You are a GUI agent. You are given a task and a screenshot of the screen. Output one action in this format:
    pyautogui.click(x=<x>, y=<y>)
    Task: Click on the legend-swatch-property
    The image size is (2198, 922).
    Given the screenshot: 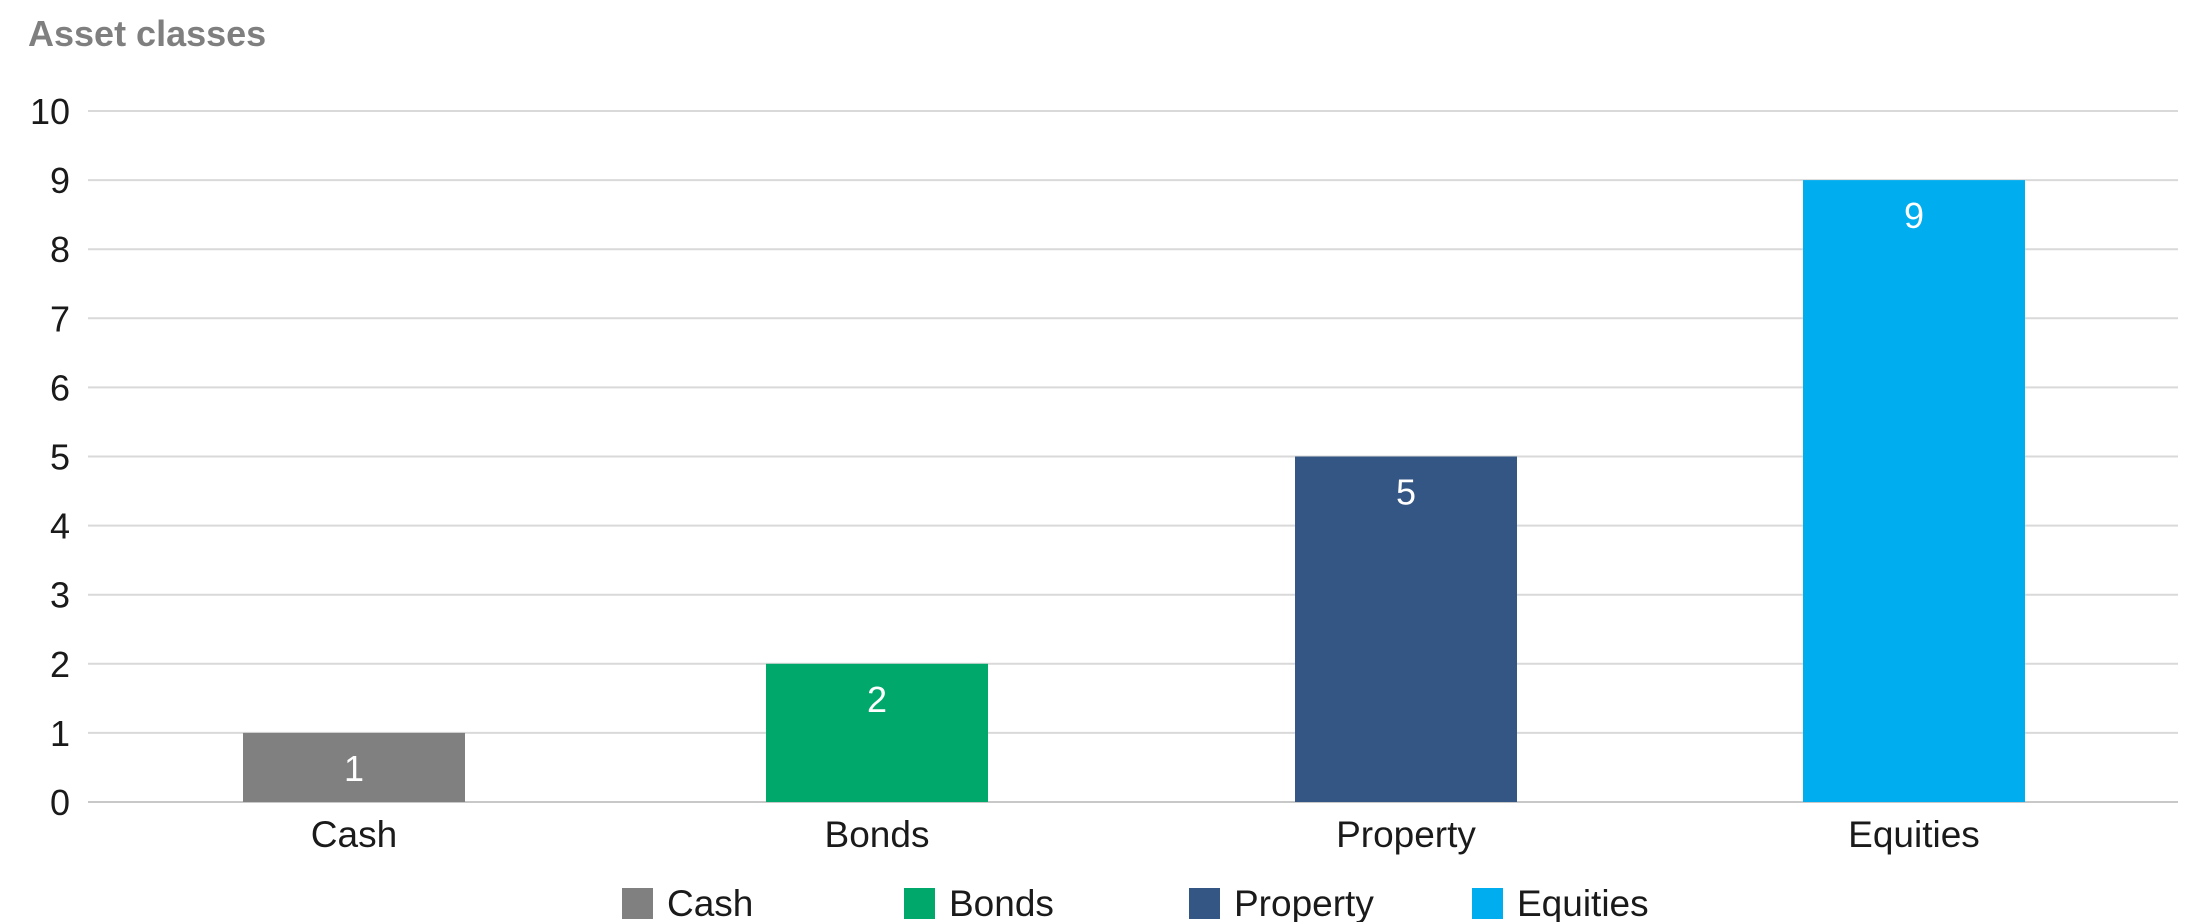 What is the action you would take?
    pyautogui.click(x=1204, y=903)
    